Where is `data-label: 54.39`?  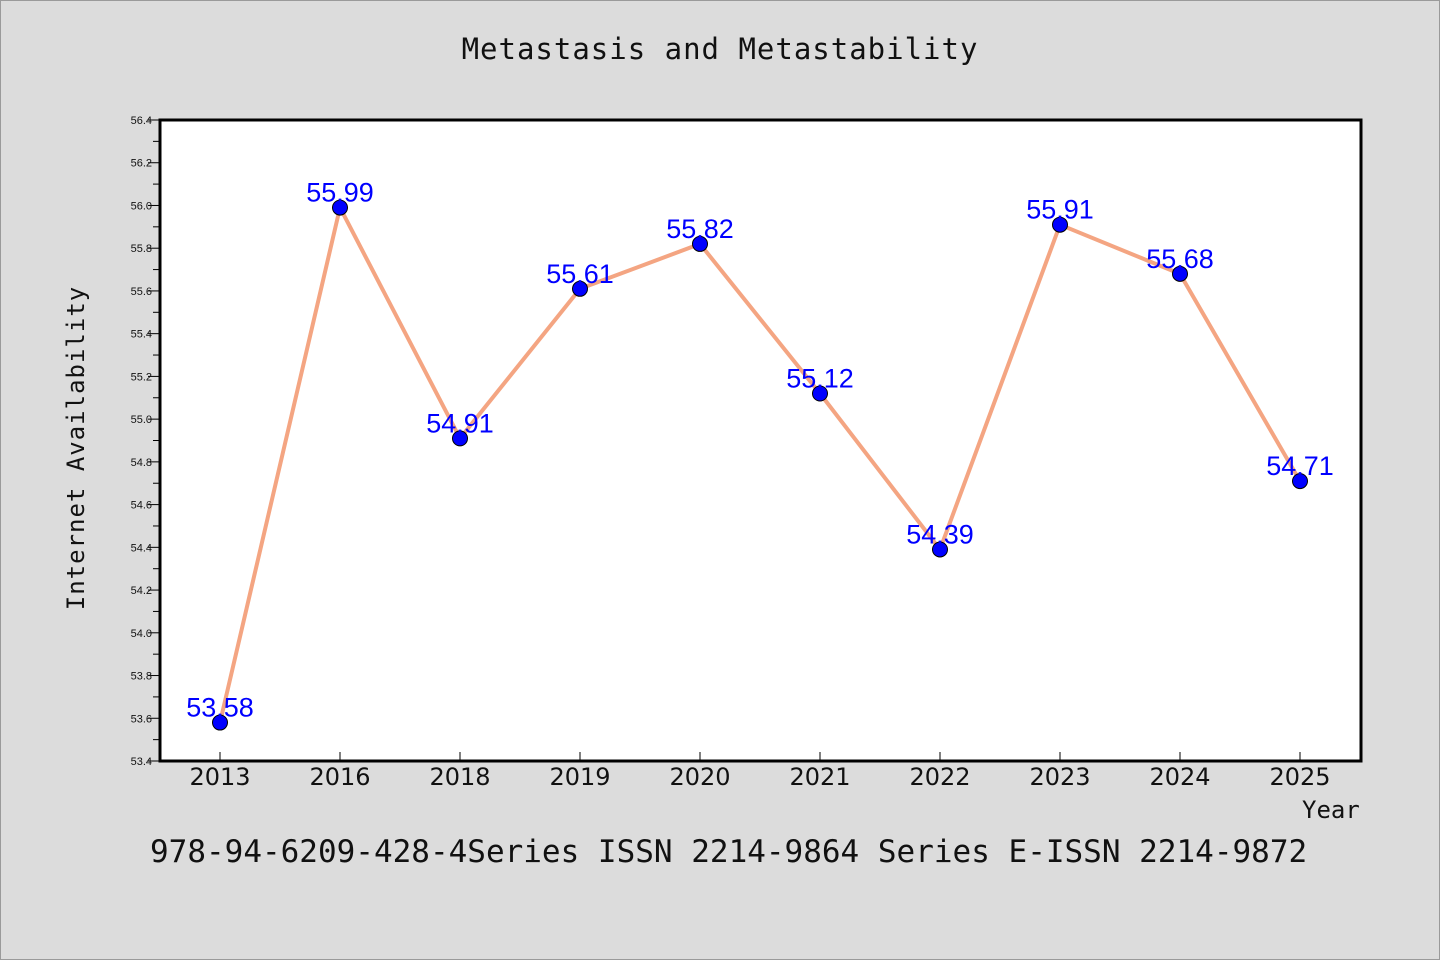
data-label: 54.39 is located at coordinates (940, 534).